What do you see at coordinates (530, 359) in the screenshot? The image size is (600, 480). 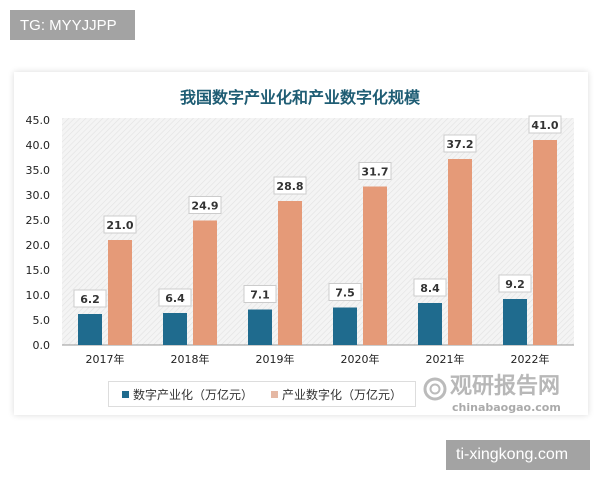 I see `x-tick-label: 2022年` at bounding box center [530, 359].